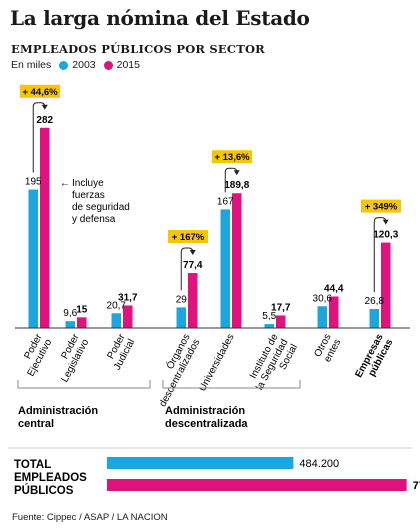  Describe the element at coordinates (323, 298) in the screenshot. I see `value-label-2003: 30,6` at that location.